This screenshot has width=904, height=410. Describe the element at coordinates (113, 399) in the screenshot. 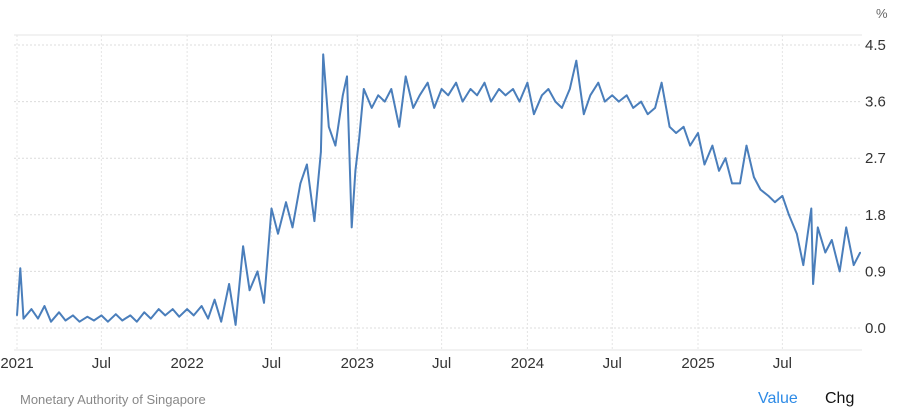

I see `source-label: Monetary Authority of Singapore` at that location.